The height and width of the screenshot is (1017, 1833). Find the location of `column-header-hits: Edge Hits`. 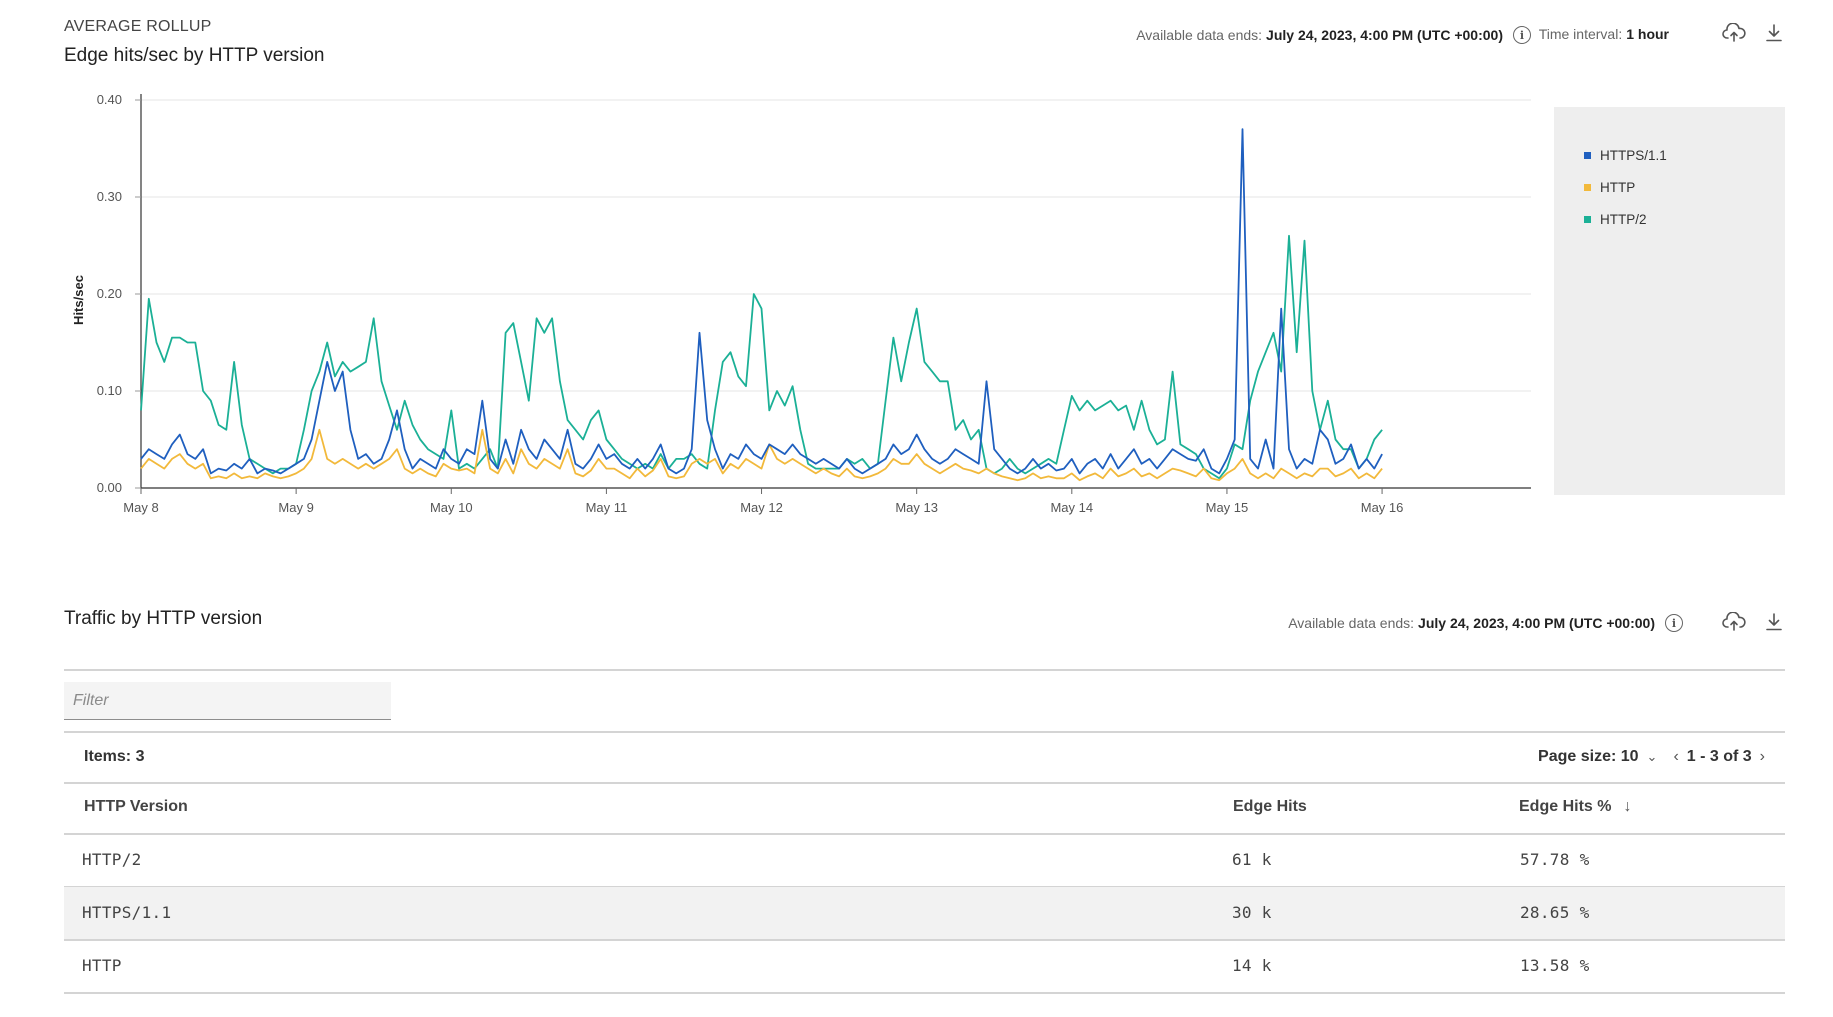

column-header-hits: Edge Hits is located at coordinates (1270, 807).